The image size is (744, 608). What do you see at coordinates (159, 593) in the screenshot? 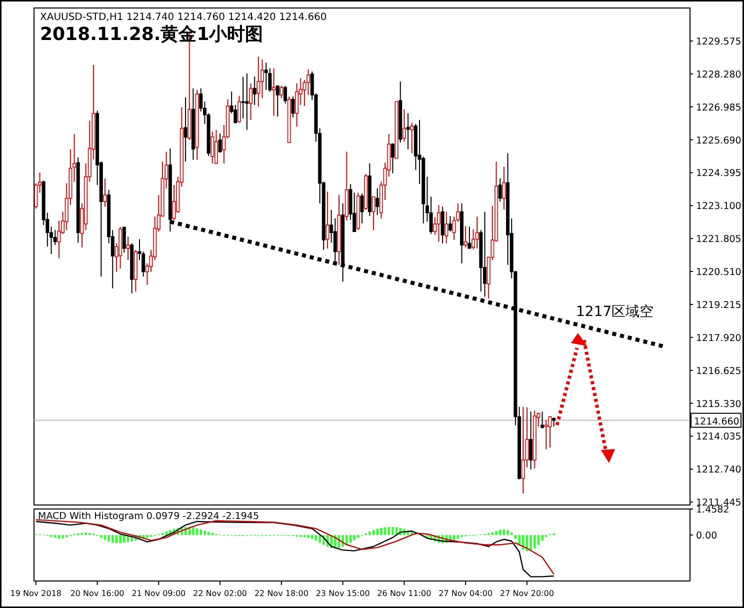
I see `x-tick-label: 21 Nov 09:00` at bounding box center [159, 593].